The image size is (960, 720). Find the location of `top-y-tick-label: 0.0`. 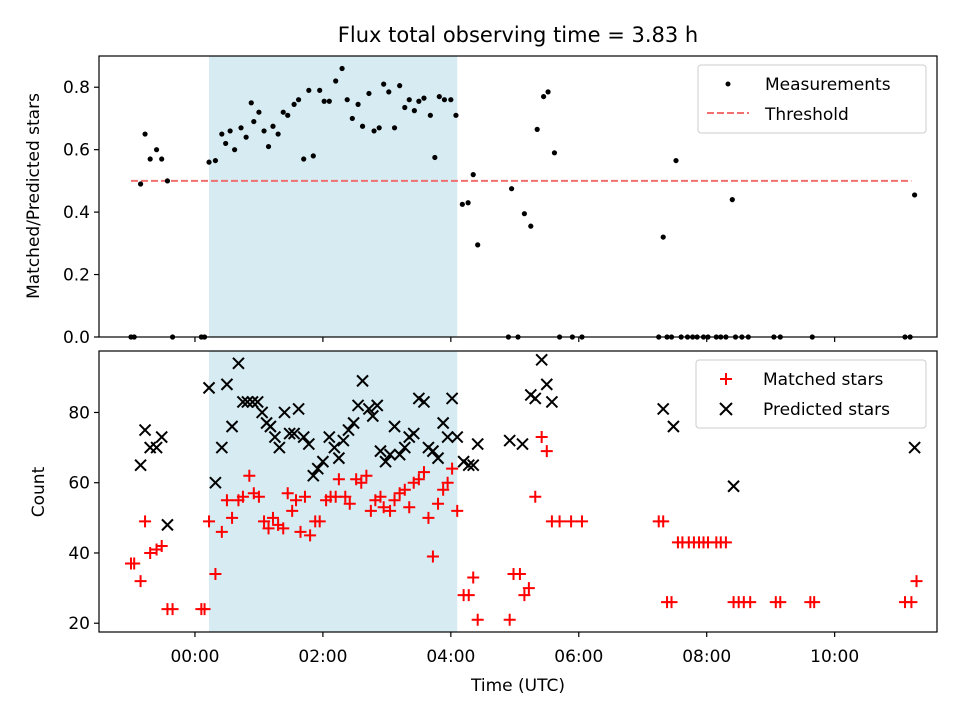

top-y-tick-label: 0.0 is located at coordinates (76, 338).